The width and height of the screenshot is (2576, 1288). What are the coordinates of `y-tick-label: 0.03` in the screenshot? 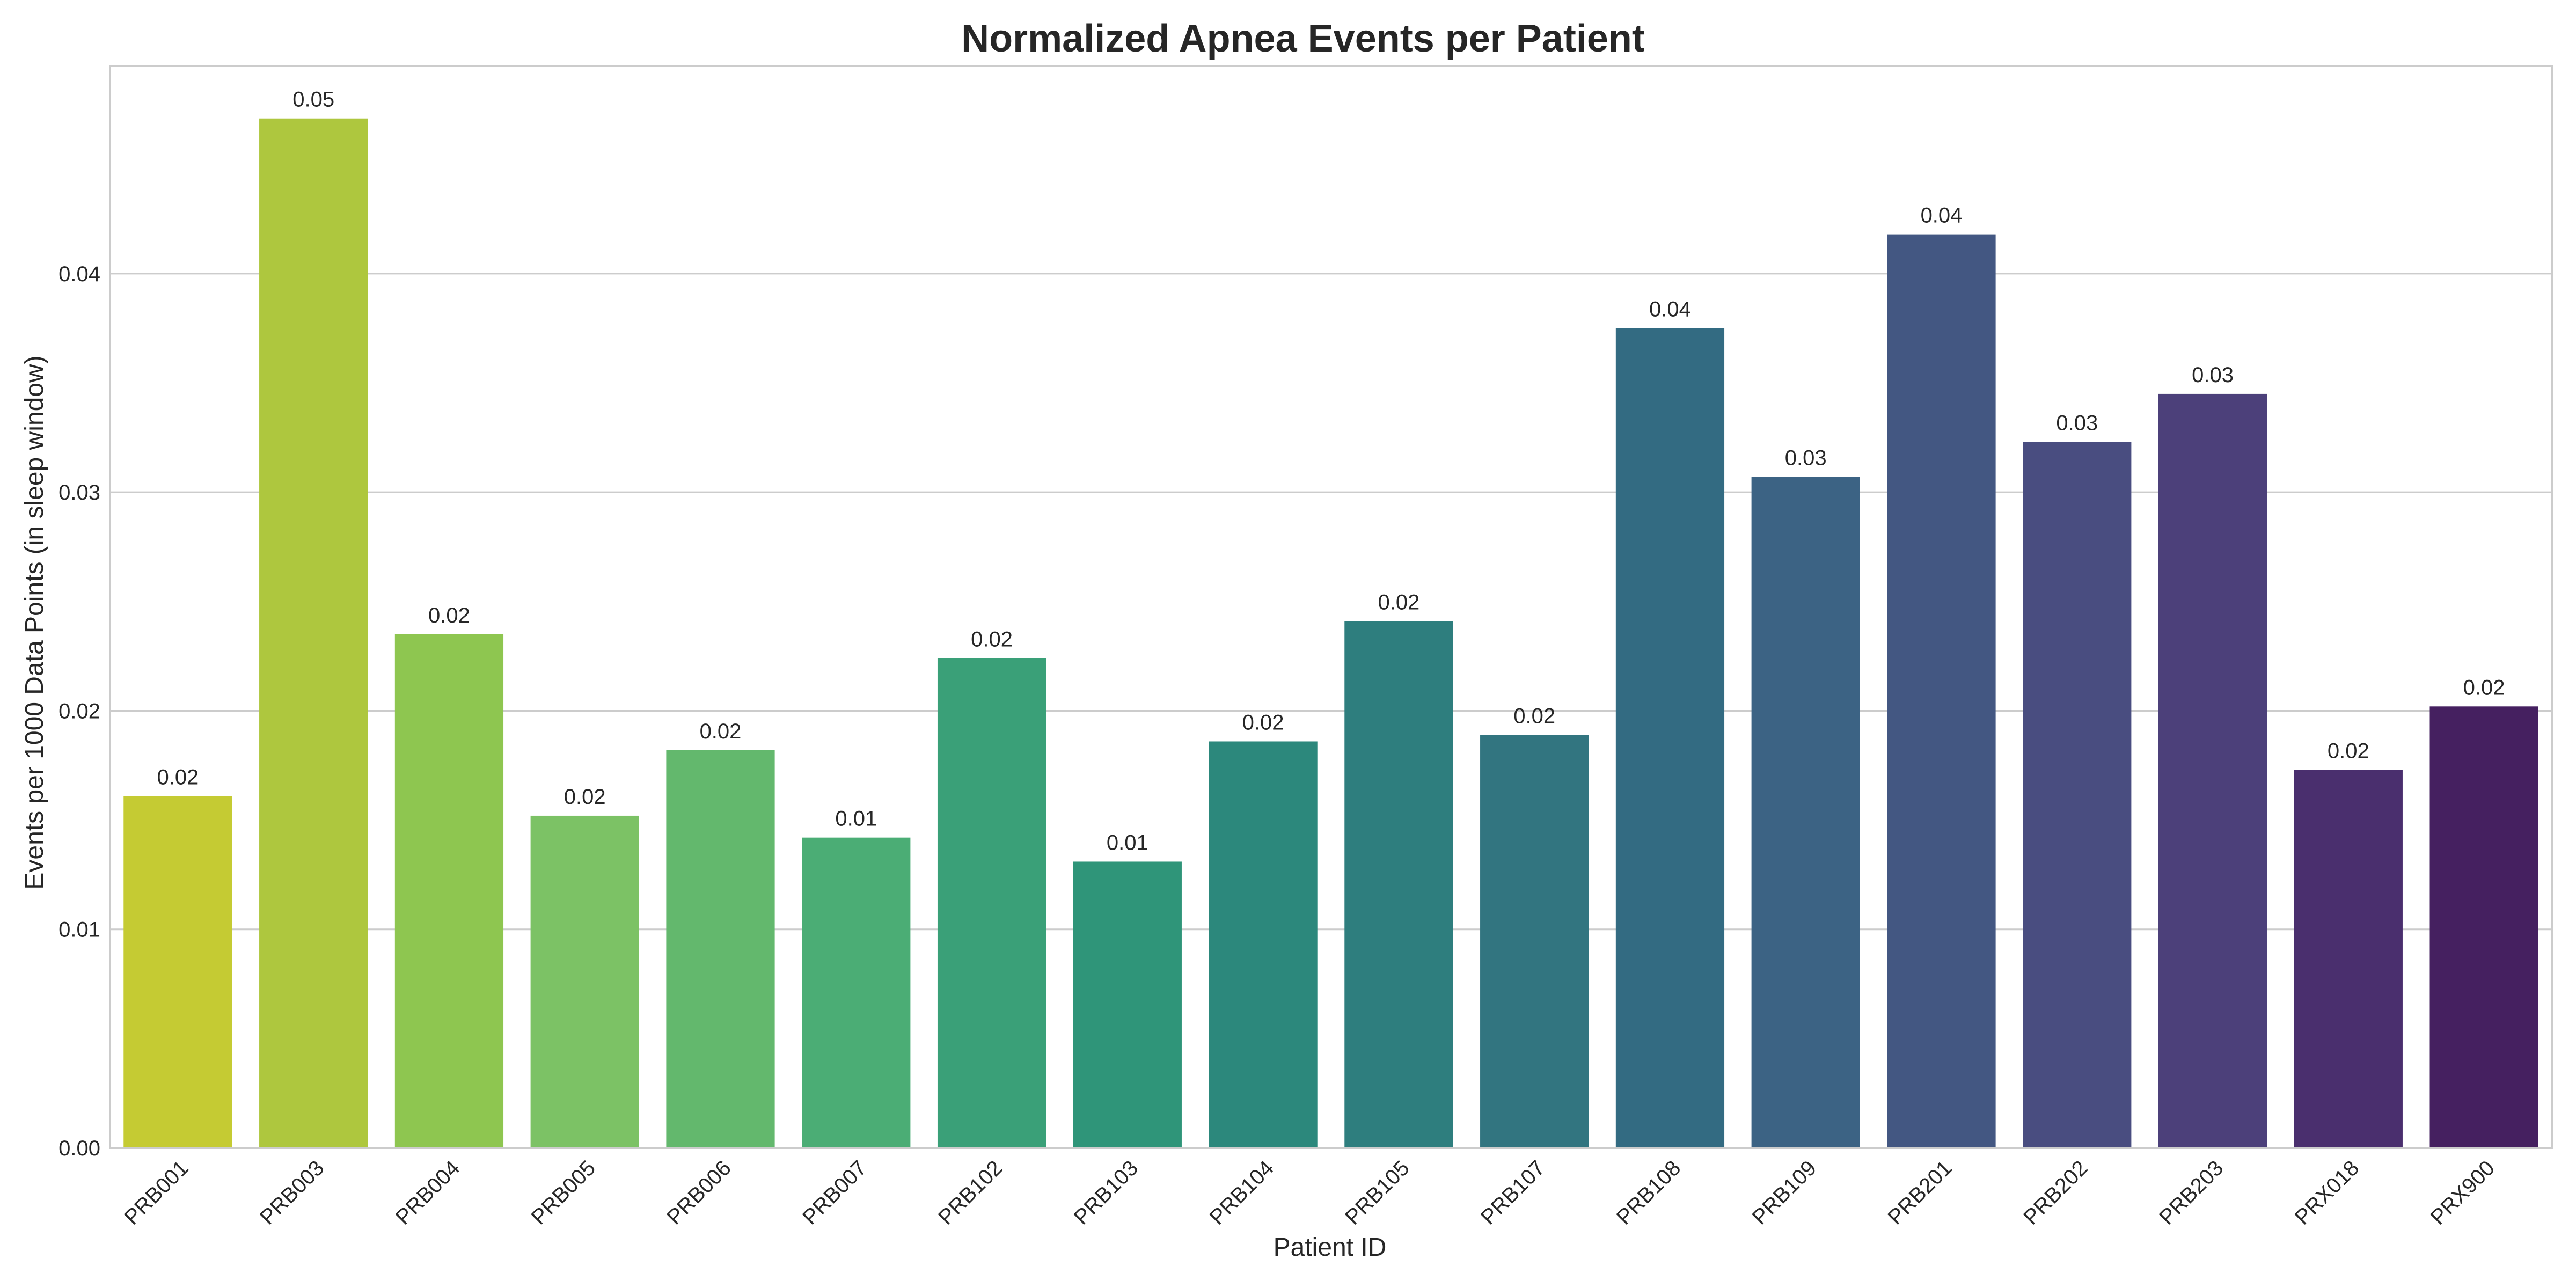 It's located at (79, 492).